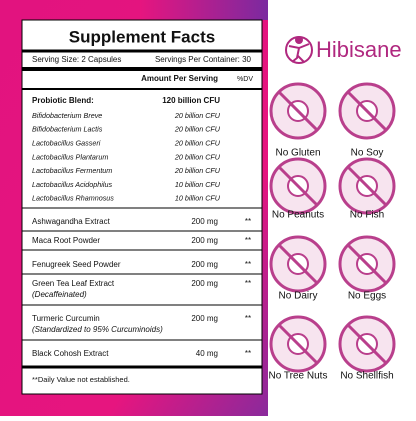 The height and width of the screenshot is (421, 416). What do you see at coordinates (367, 153) in the screenshot?
I see `badge-label: No Soy` at bounding box center [367, 153].